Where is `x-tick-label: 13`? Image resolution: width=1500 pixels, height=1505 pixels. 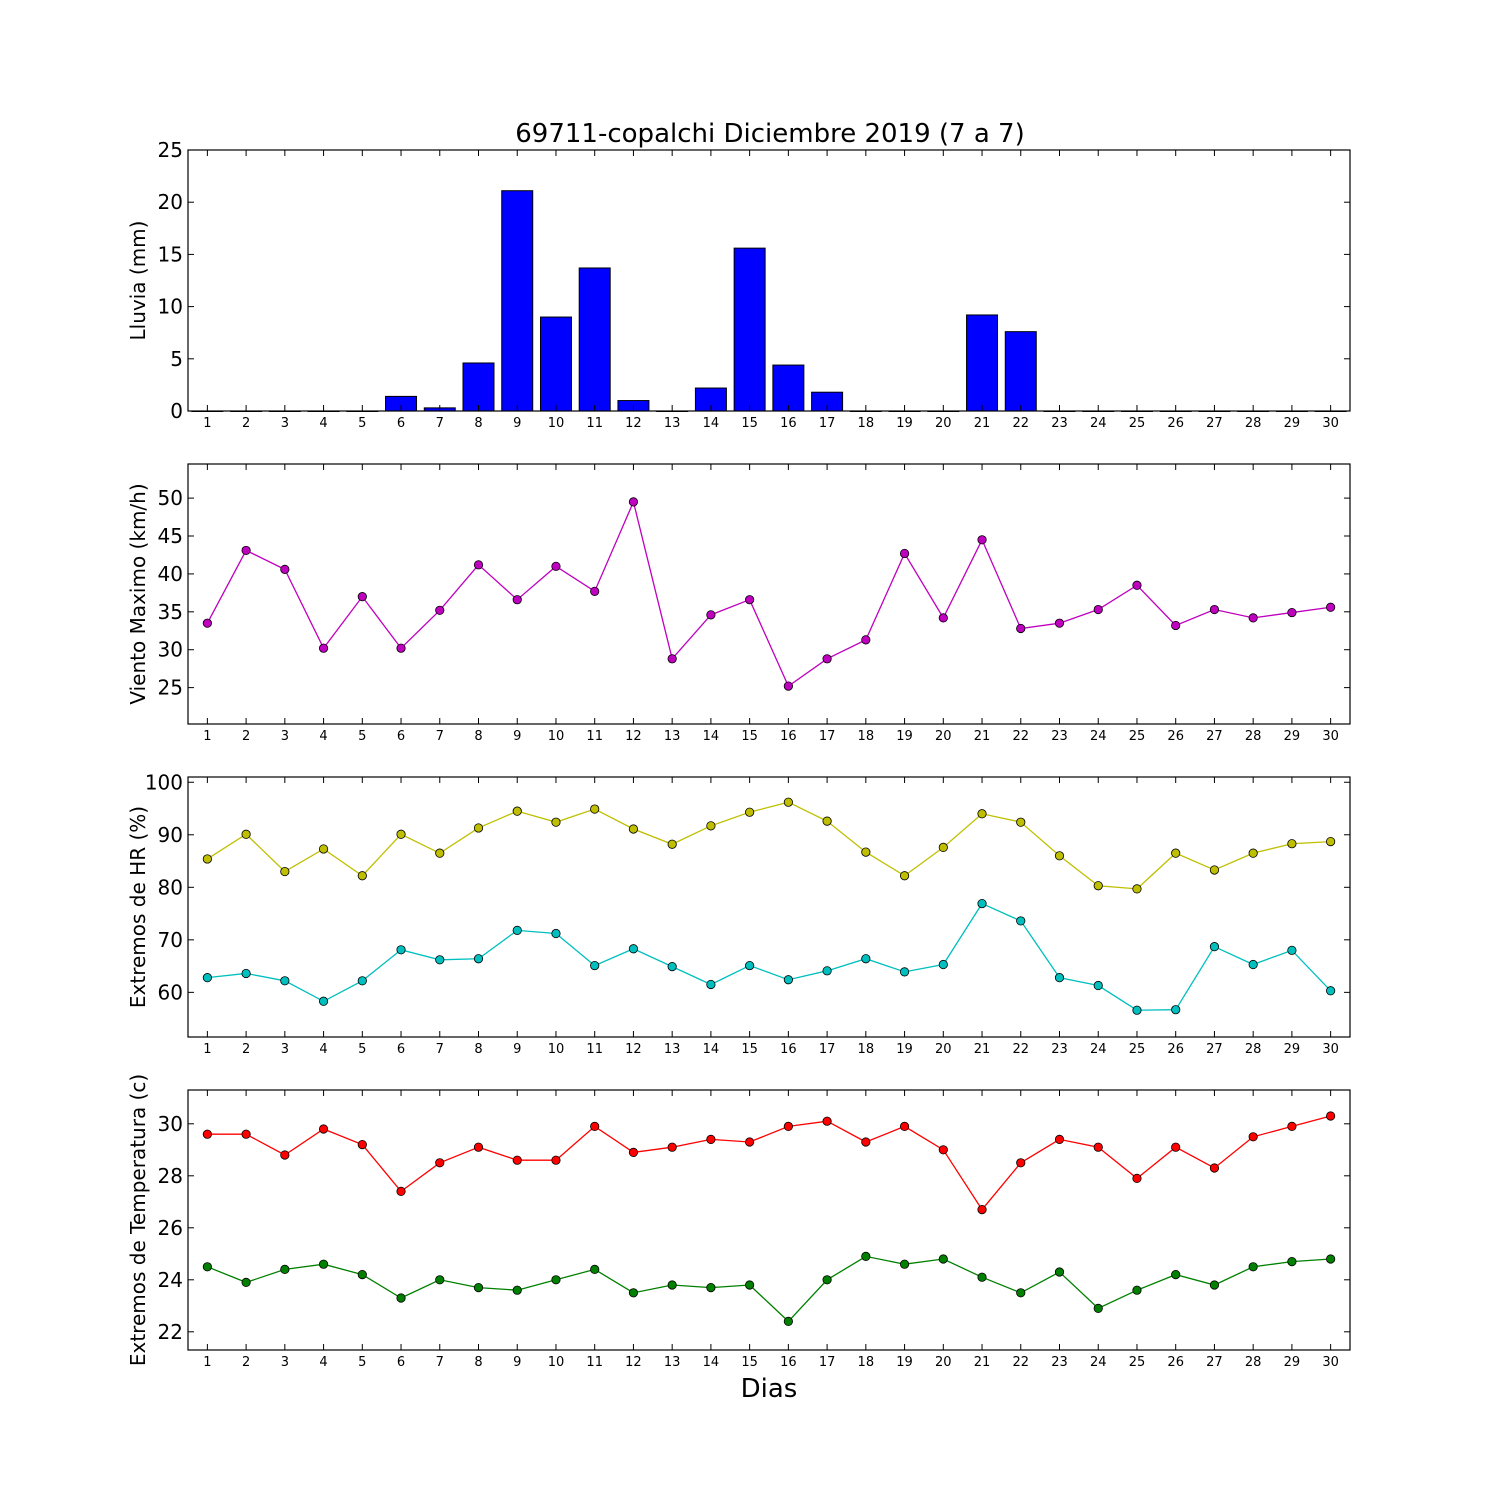 x-tick-label: 13 is located at coordinates (672, 736).